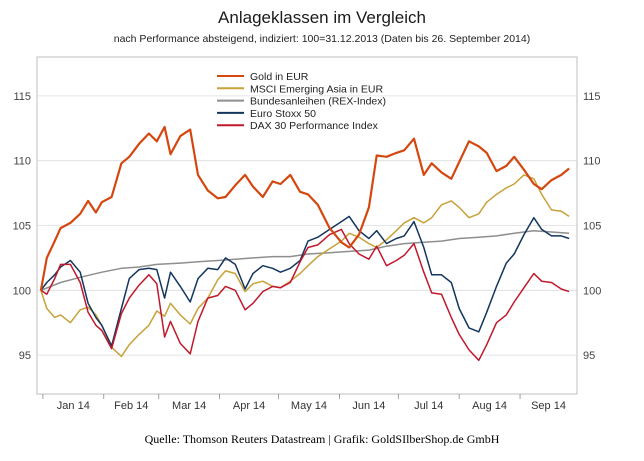  What do you see at coordinates (592, 291) in the screenshot?
I see `y-tick-label-right: 100` at bounding box center [592, 291].